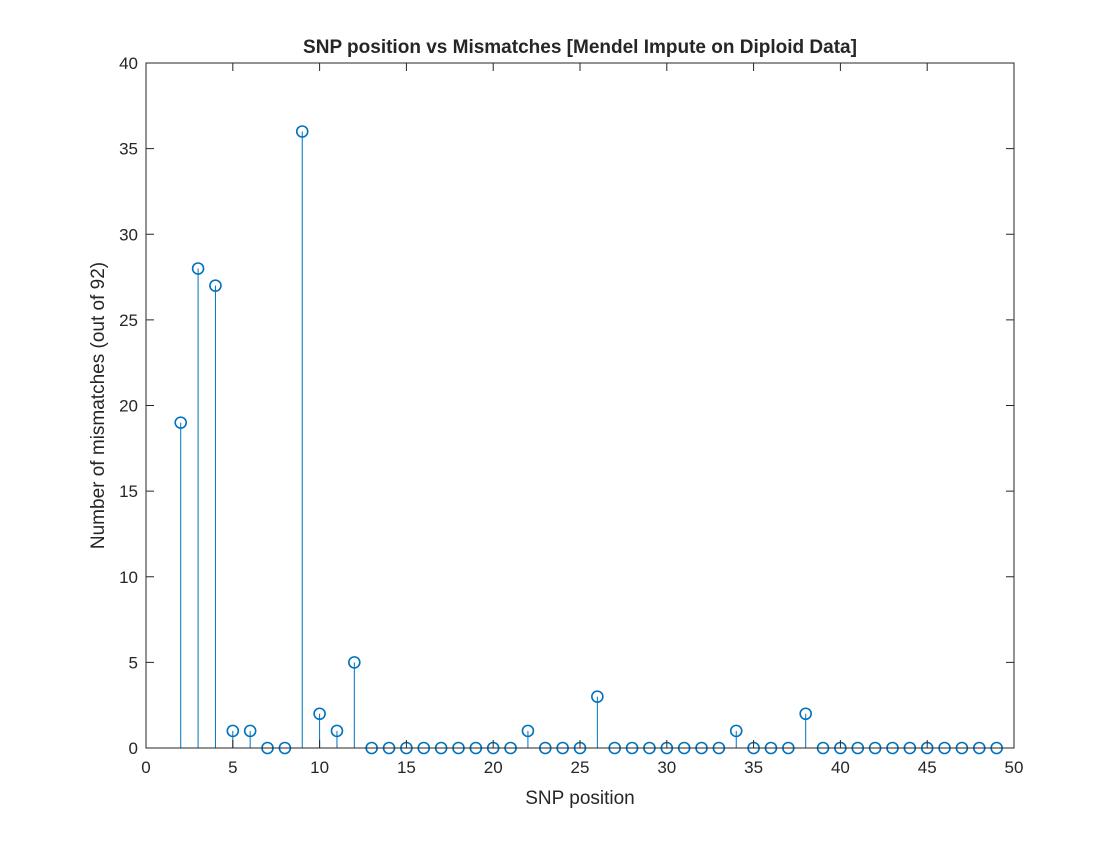 The width and height of the screenshot is (1120, 845). Describe the element at coordinates (128, 320) in the screenshot. I see `y-tick-label: 25` at that location.